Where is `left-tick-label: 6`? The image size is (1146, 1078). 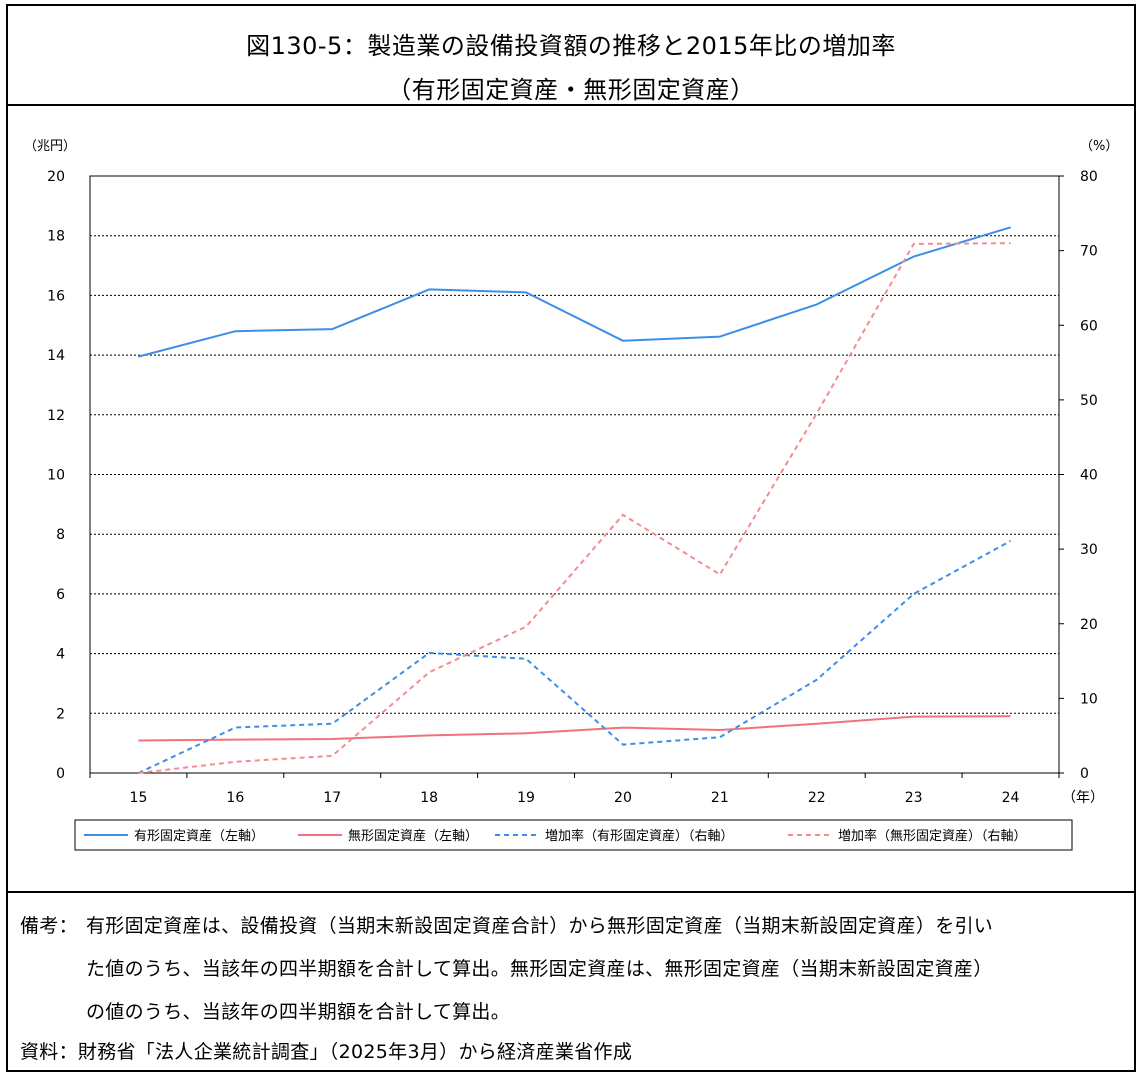
left-tick-label: 6 is located at coordinates (60, 595).